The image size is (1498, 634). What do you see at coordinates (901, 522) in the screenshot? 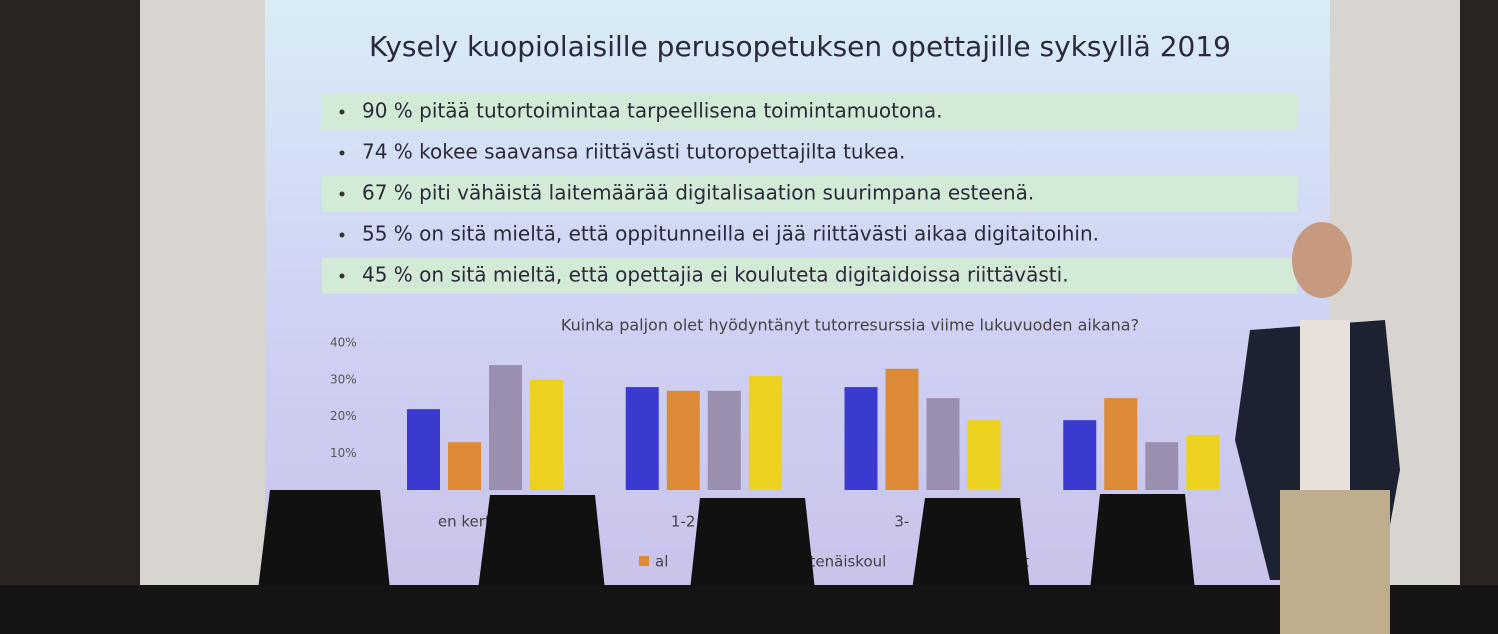
I see `x-tick-label: 3-` at bounding box center [901, 522].